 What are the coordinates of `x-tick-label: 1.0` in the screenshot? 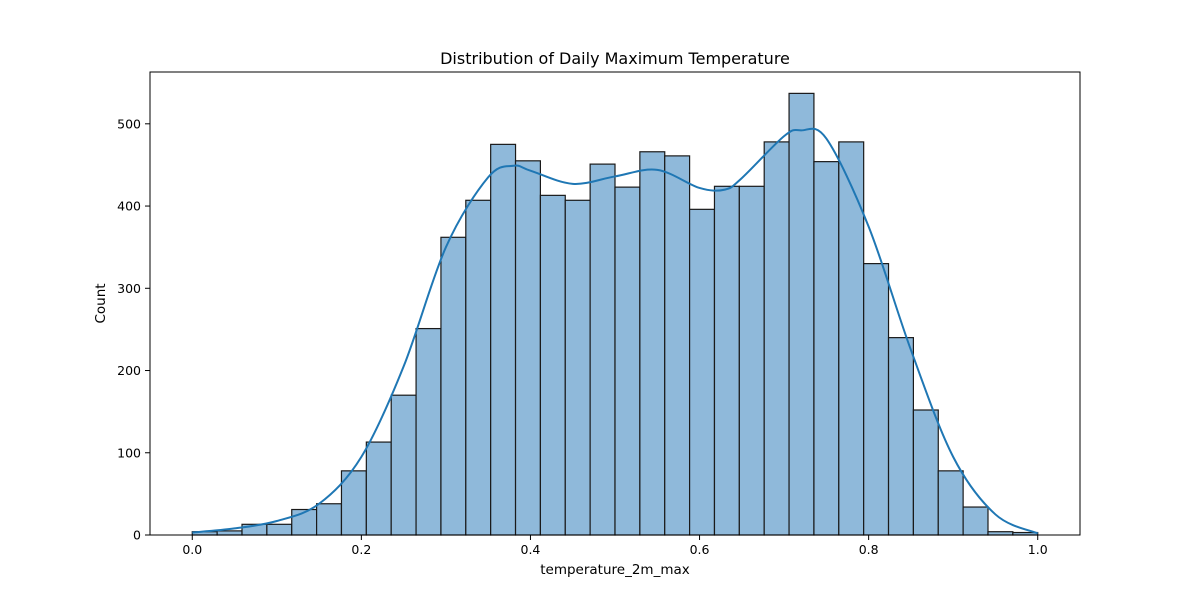 It's located at (1038, 549).